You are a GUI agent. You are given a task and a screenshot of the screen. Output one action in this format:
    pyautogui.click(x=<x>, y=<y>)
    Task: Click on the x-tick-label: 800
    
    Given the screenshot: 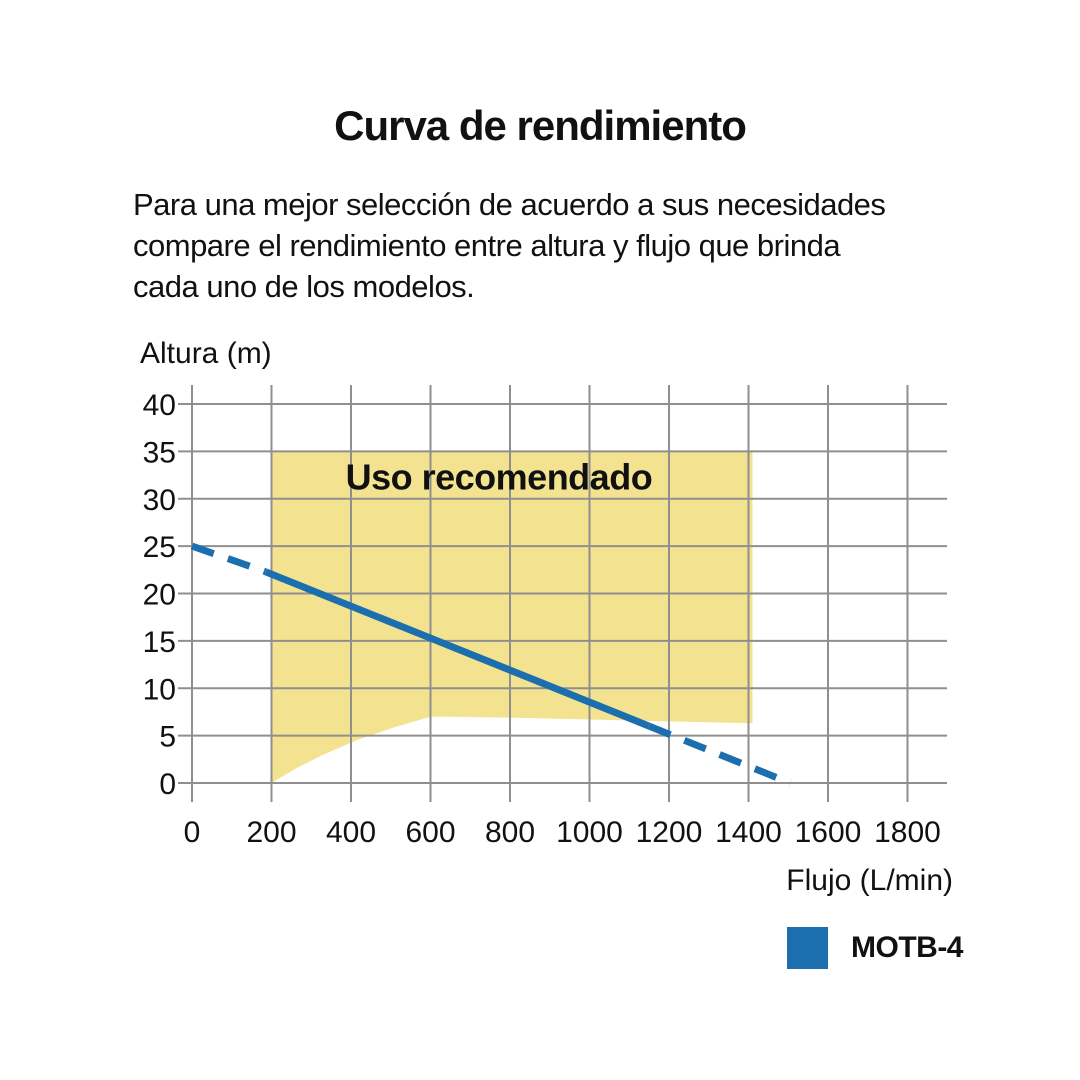 What is the action you would take?
    pyautogui.click(x=510, y=832)
    